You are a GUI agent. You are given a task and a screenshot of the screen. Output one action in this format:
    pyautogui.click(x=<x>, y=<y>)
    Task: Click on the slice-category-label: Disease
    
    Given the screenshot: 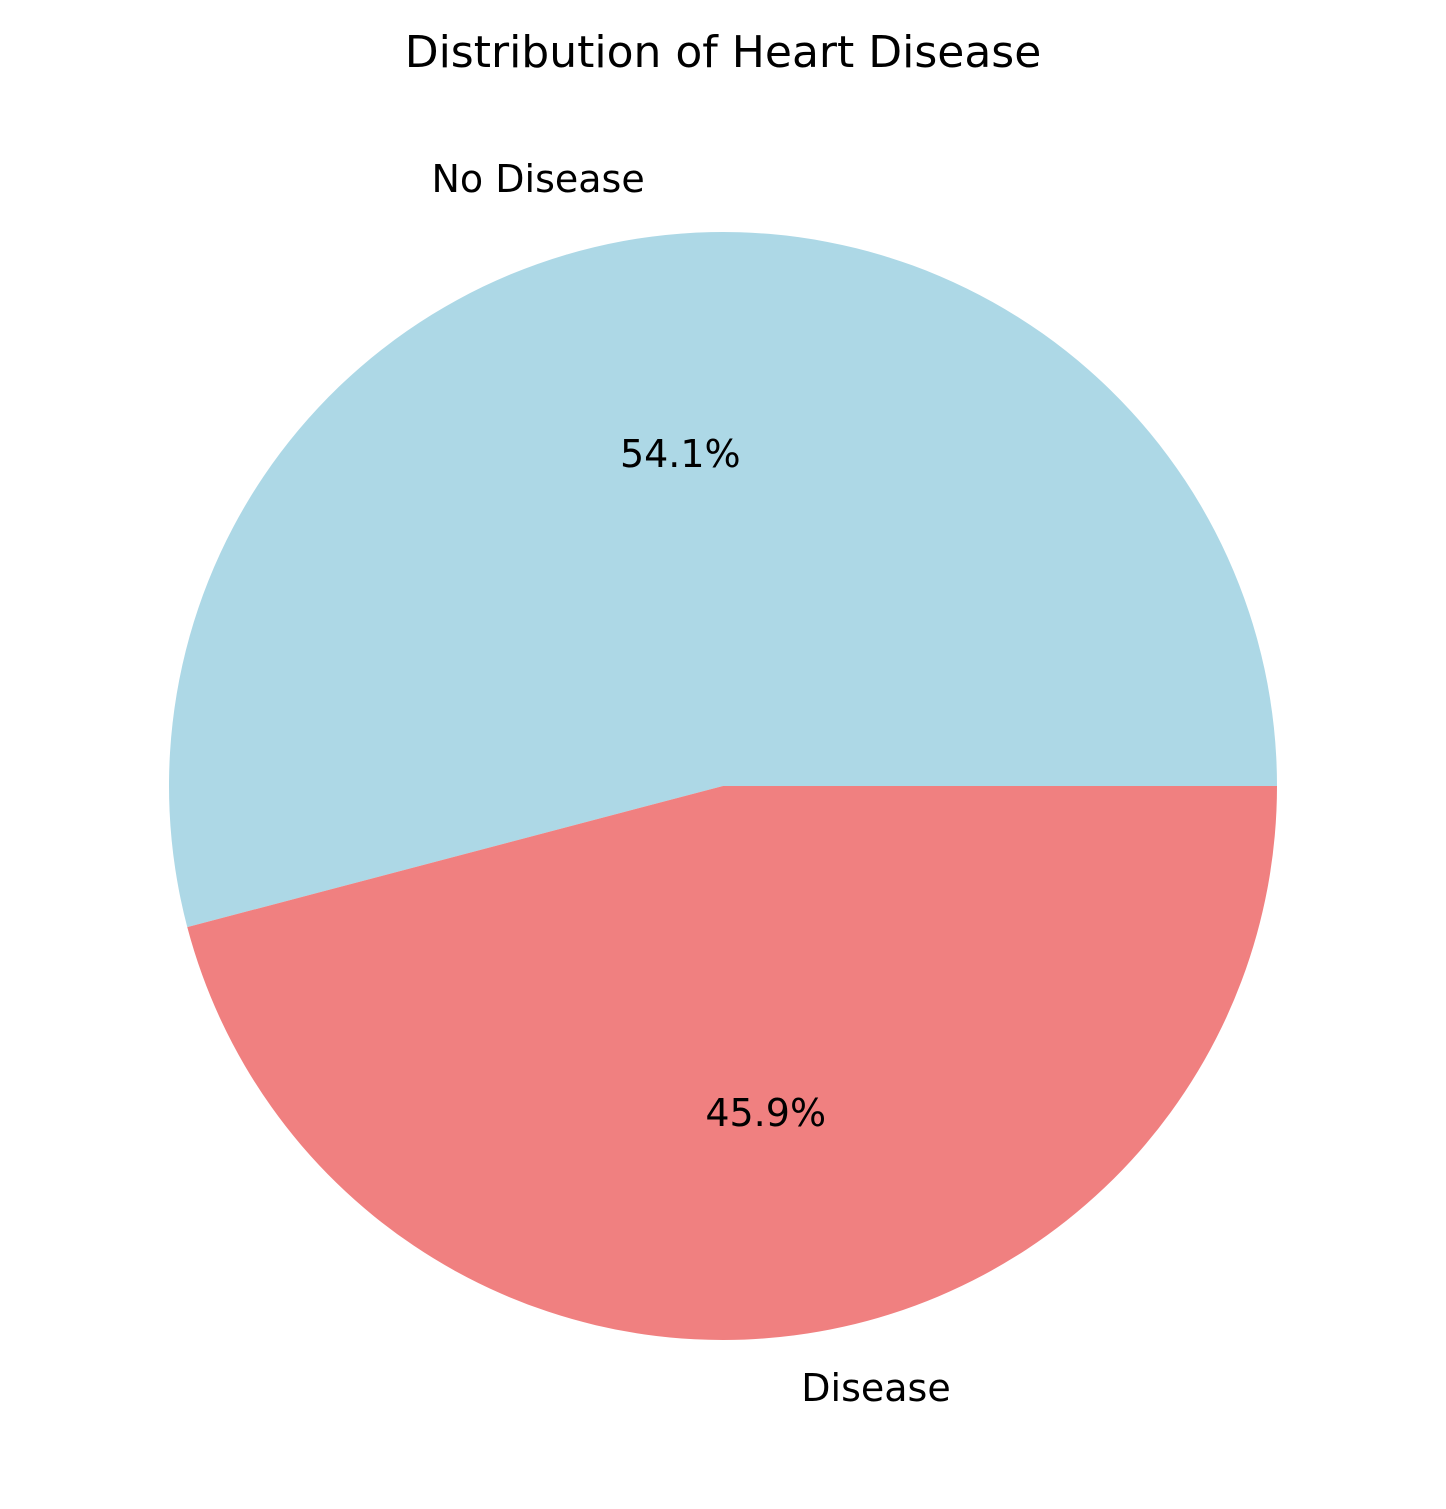 What is the action you would take?
    pyautogui.click(x=875, y=1388)
    